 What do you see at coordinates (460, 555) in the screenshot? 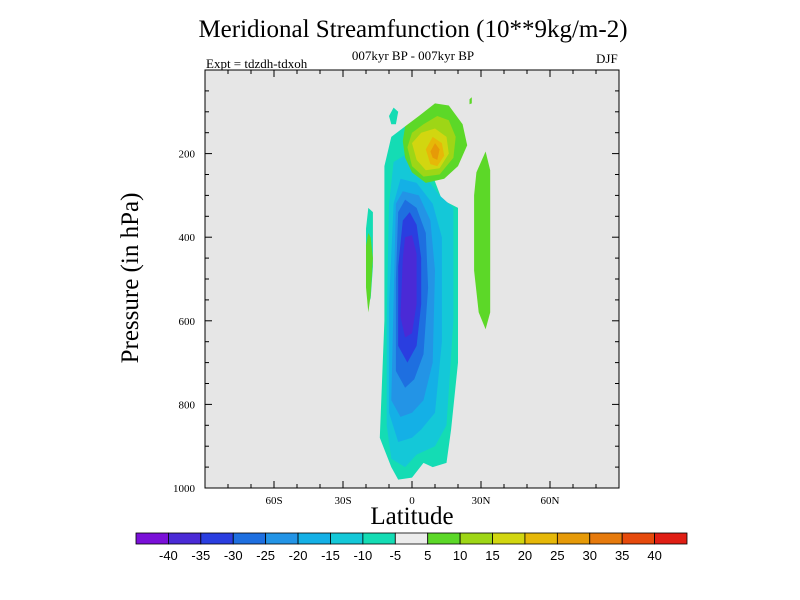
I see `colorbar-label: 10` at bounding box center [460, 555].